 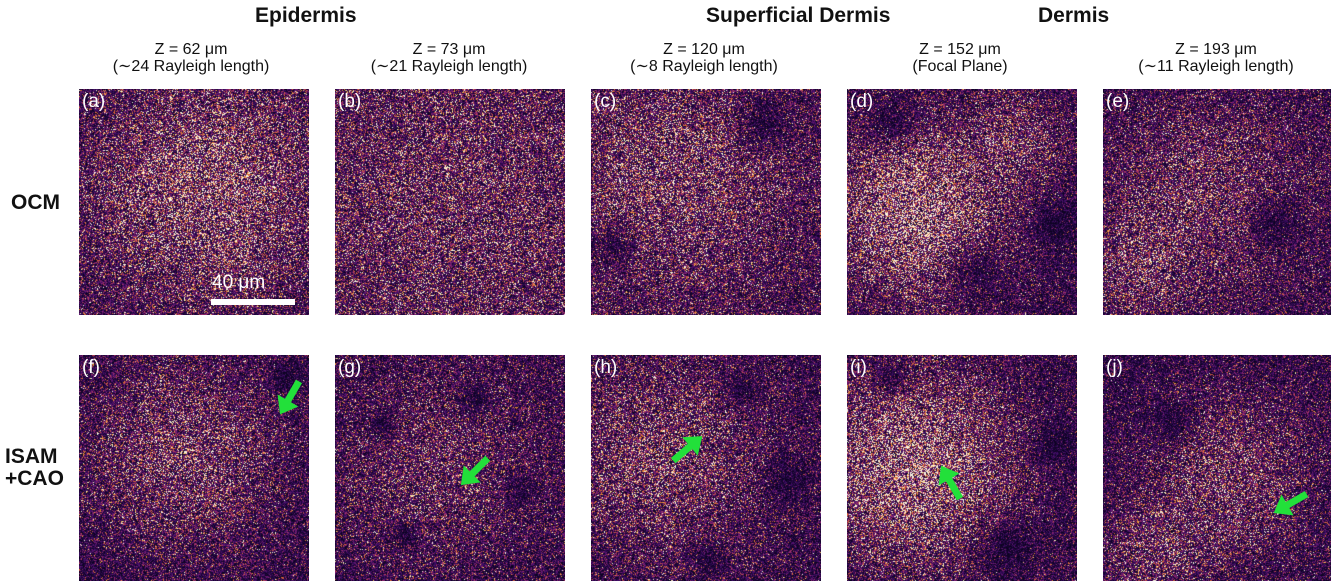 I want to click on column-header-4: Z = 152 μm (Focal Plane), so click(x=960, y=58).